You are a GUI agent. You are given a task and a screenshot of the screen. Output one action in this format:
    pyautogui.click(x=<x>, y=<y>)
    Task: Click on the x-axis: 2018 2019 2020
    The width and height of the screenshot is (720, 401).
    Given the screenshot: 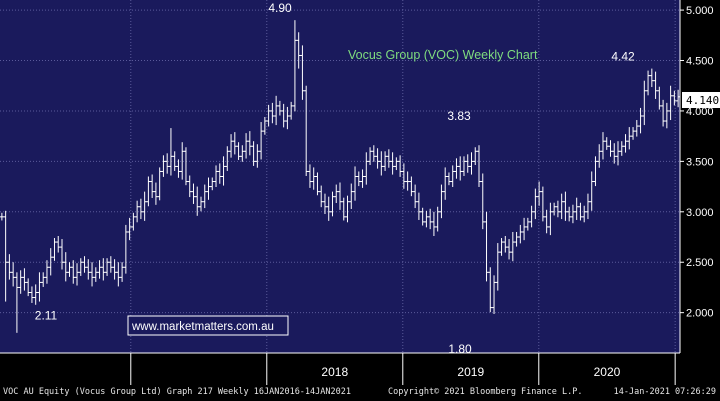 What is the action you would take?
    pyautogui.click(x=340, y=368)
    